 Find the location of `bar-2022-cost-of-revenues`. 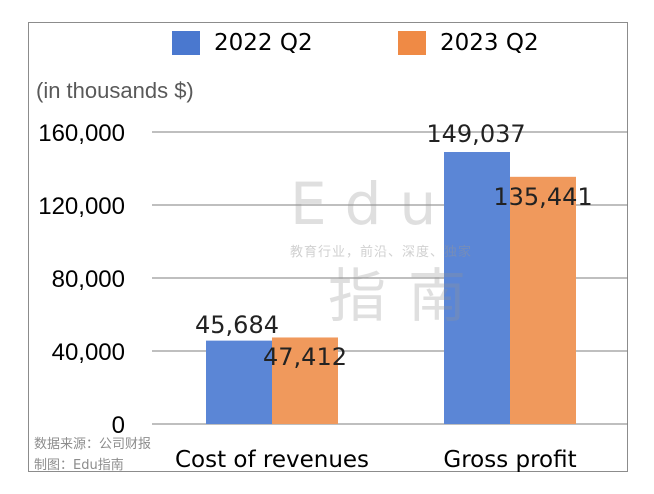

bar-2022-cost-of-revenues is located at coordinates (239, 382).